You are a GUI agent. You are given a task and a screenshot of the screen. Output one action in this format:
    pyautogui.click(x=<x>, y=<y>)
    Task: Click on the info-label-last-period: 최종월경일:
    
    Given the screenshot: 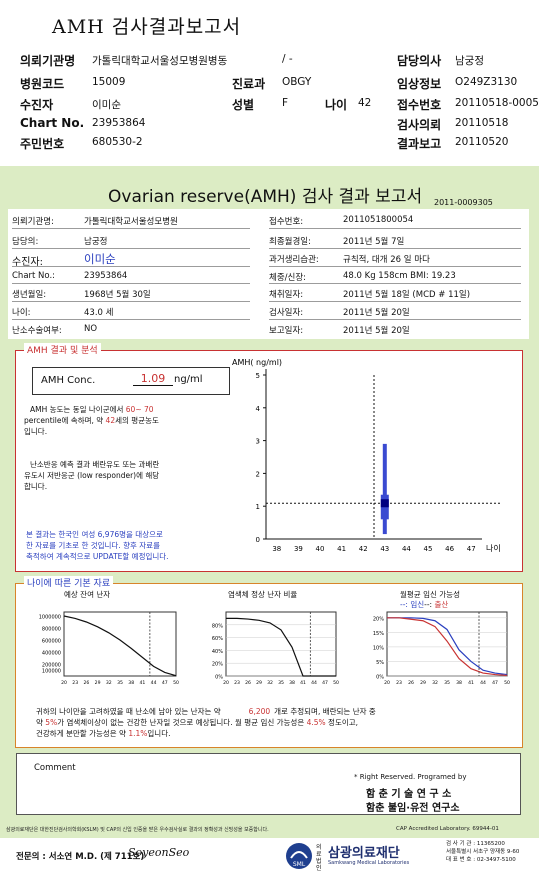 What is the action you would take?
    pyautogui.click(x=290, y=242)
    